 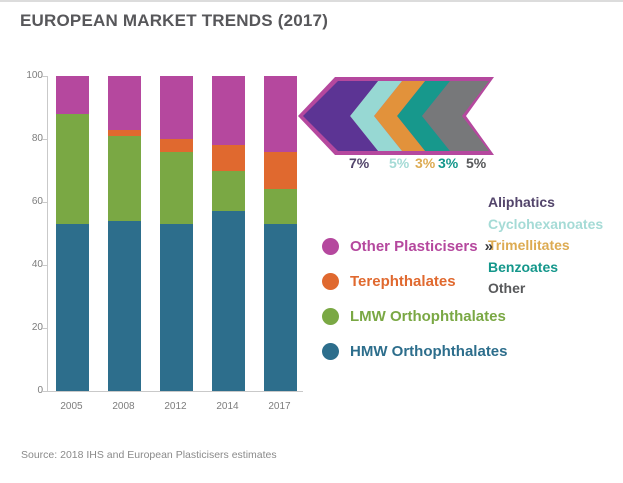 What do you see at coordinates (34, 75) in the screenshot?
I see `y-tick-label: 100` at bounding box center [34, 75].